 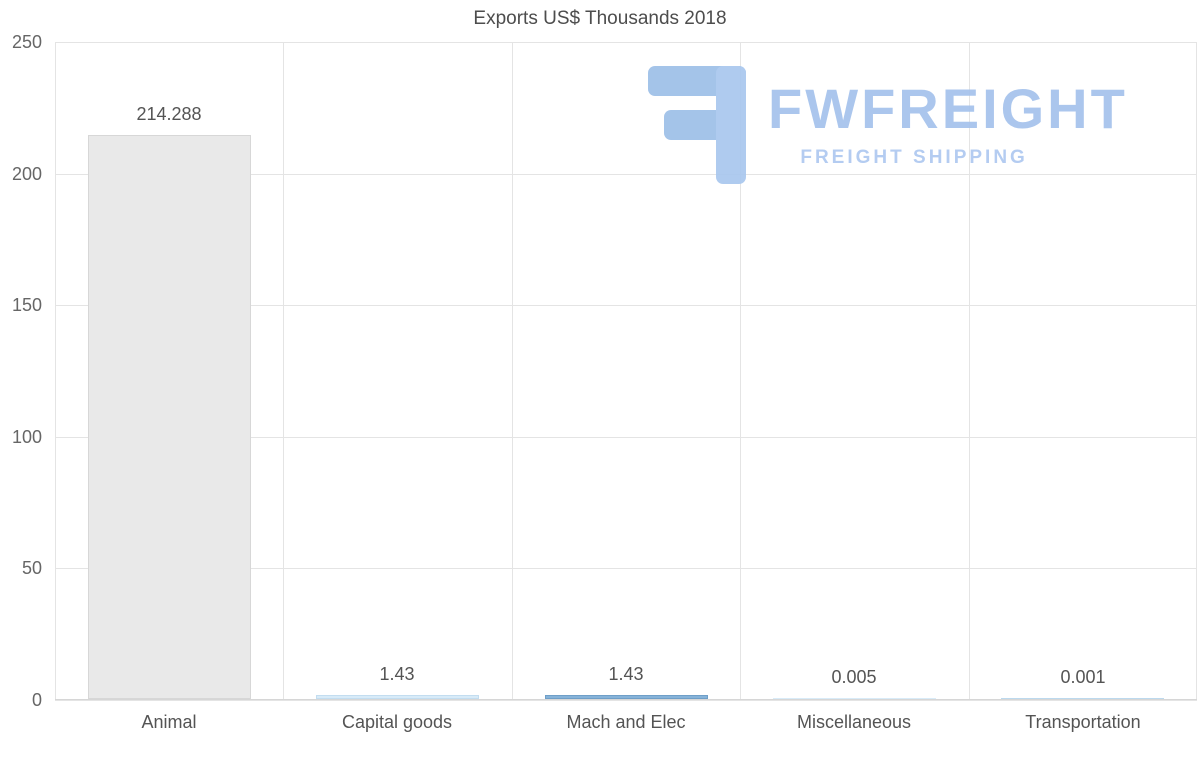 I want to click on bar-animal, so click(x=169, y=417).